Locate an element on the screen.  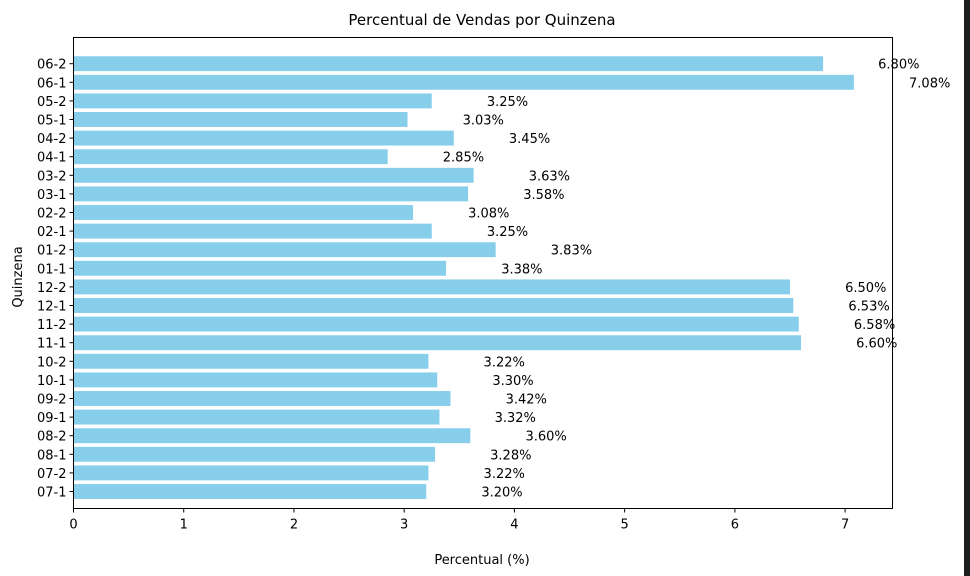
x-tick-label-6: 6 is located at coordinates (735, 525).